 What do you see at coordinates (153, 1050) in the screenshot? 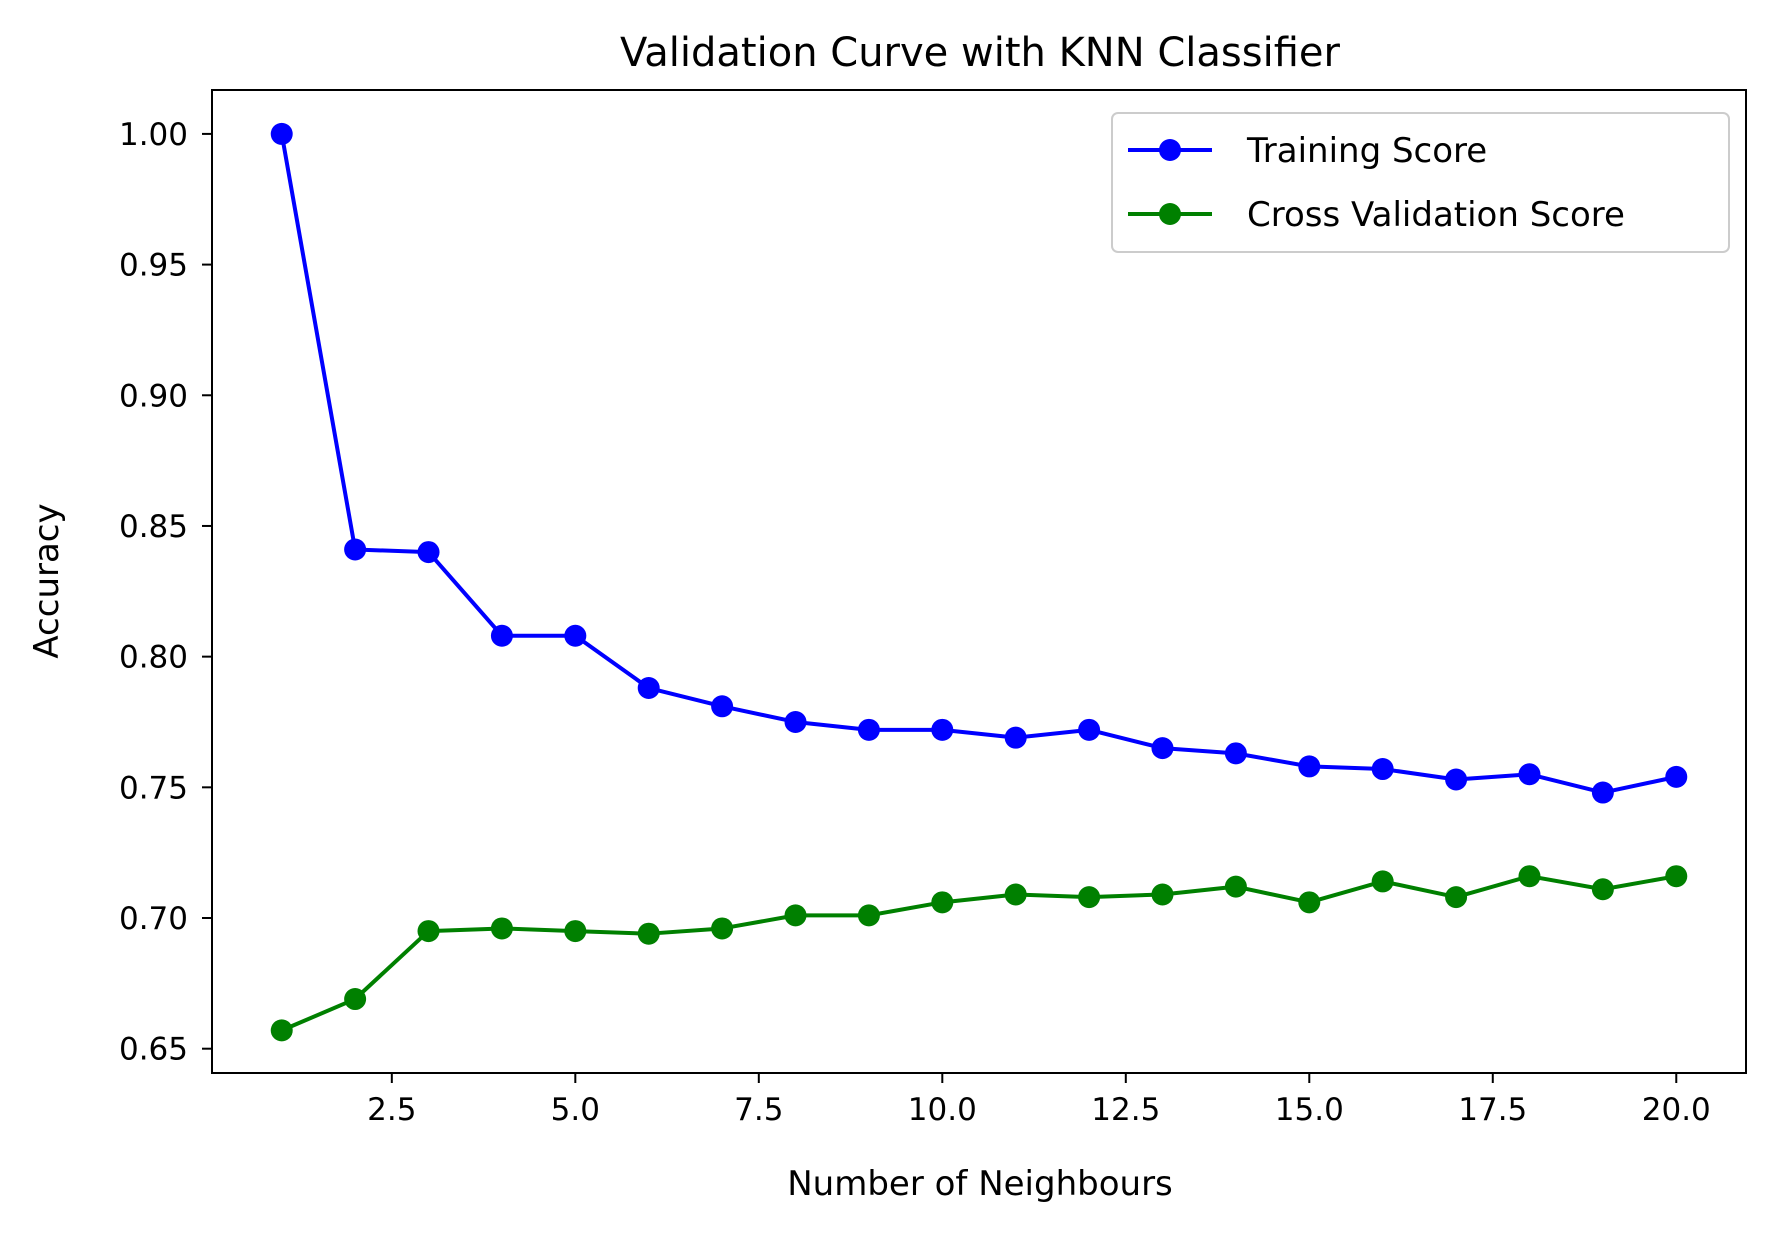
I see `y-tick-label: 0.65` at bounding box center [153, 1050].